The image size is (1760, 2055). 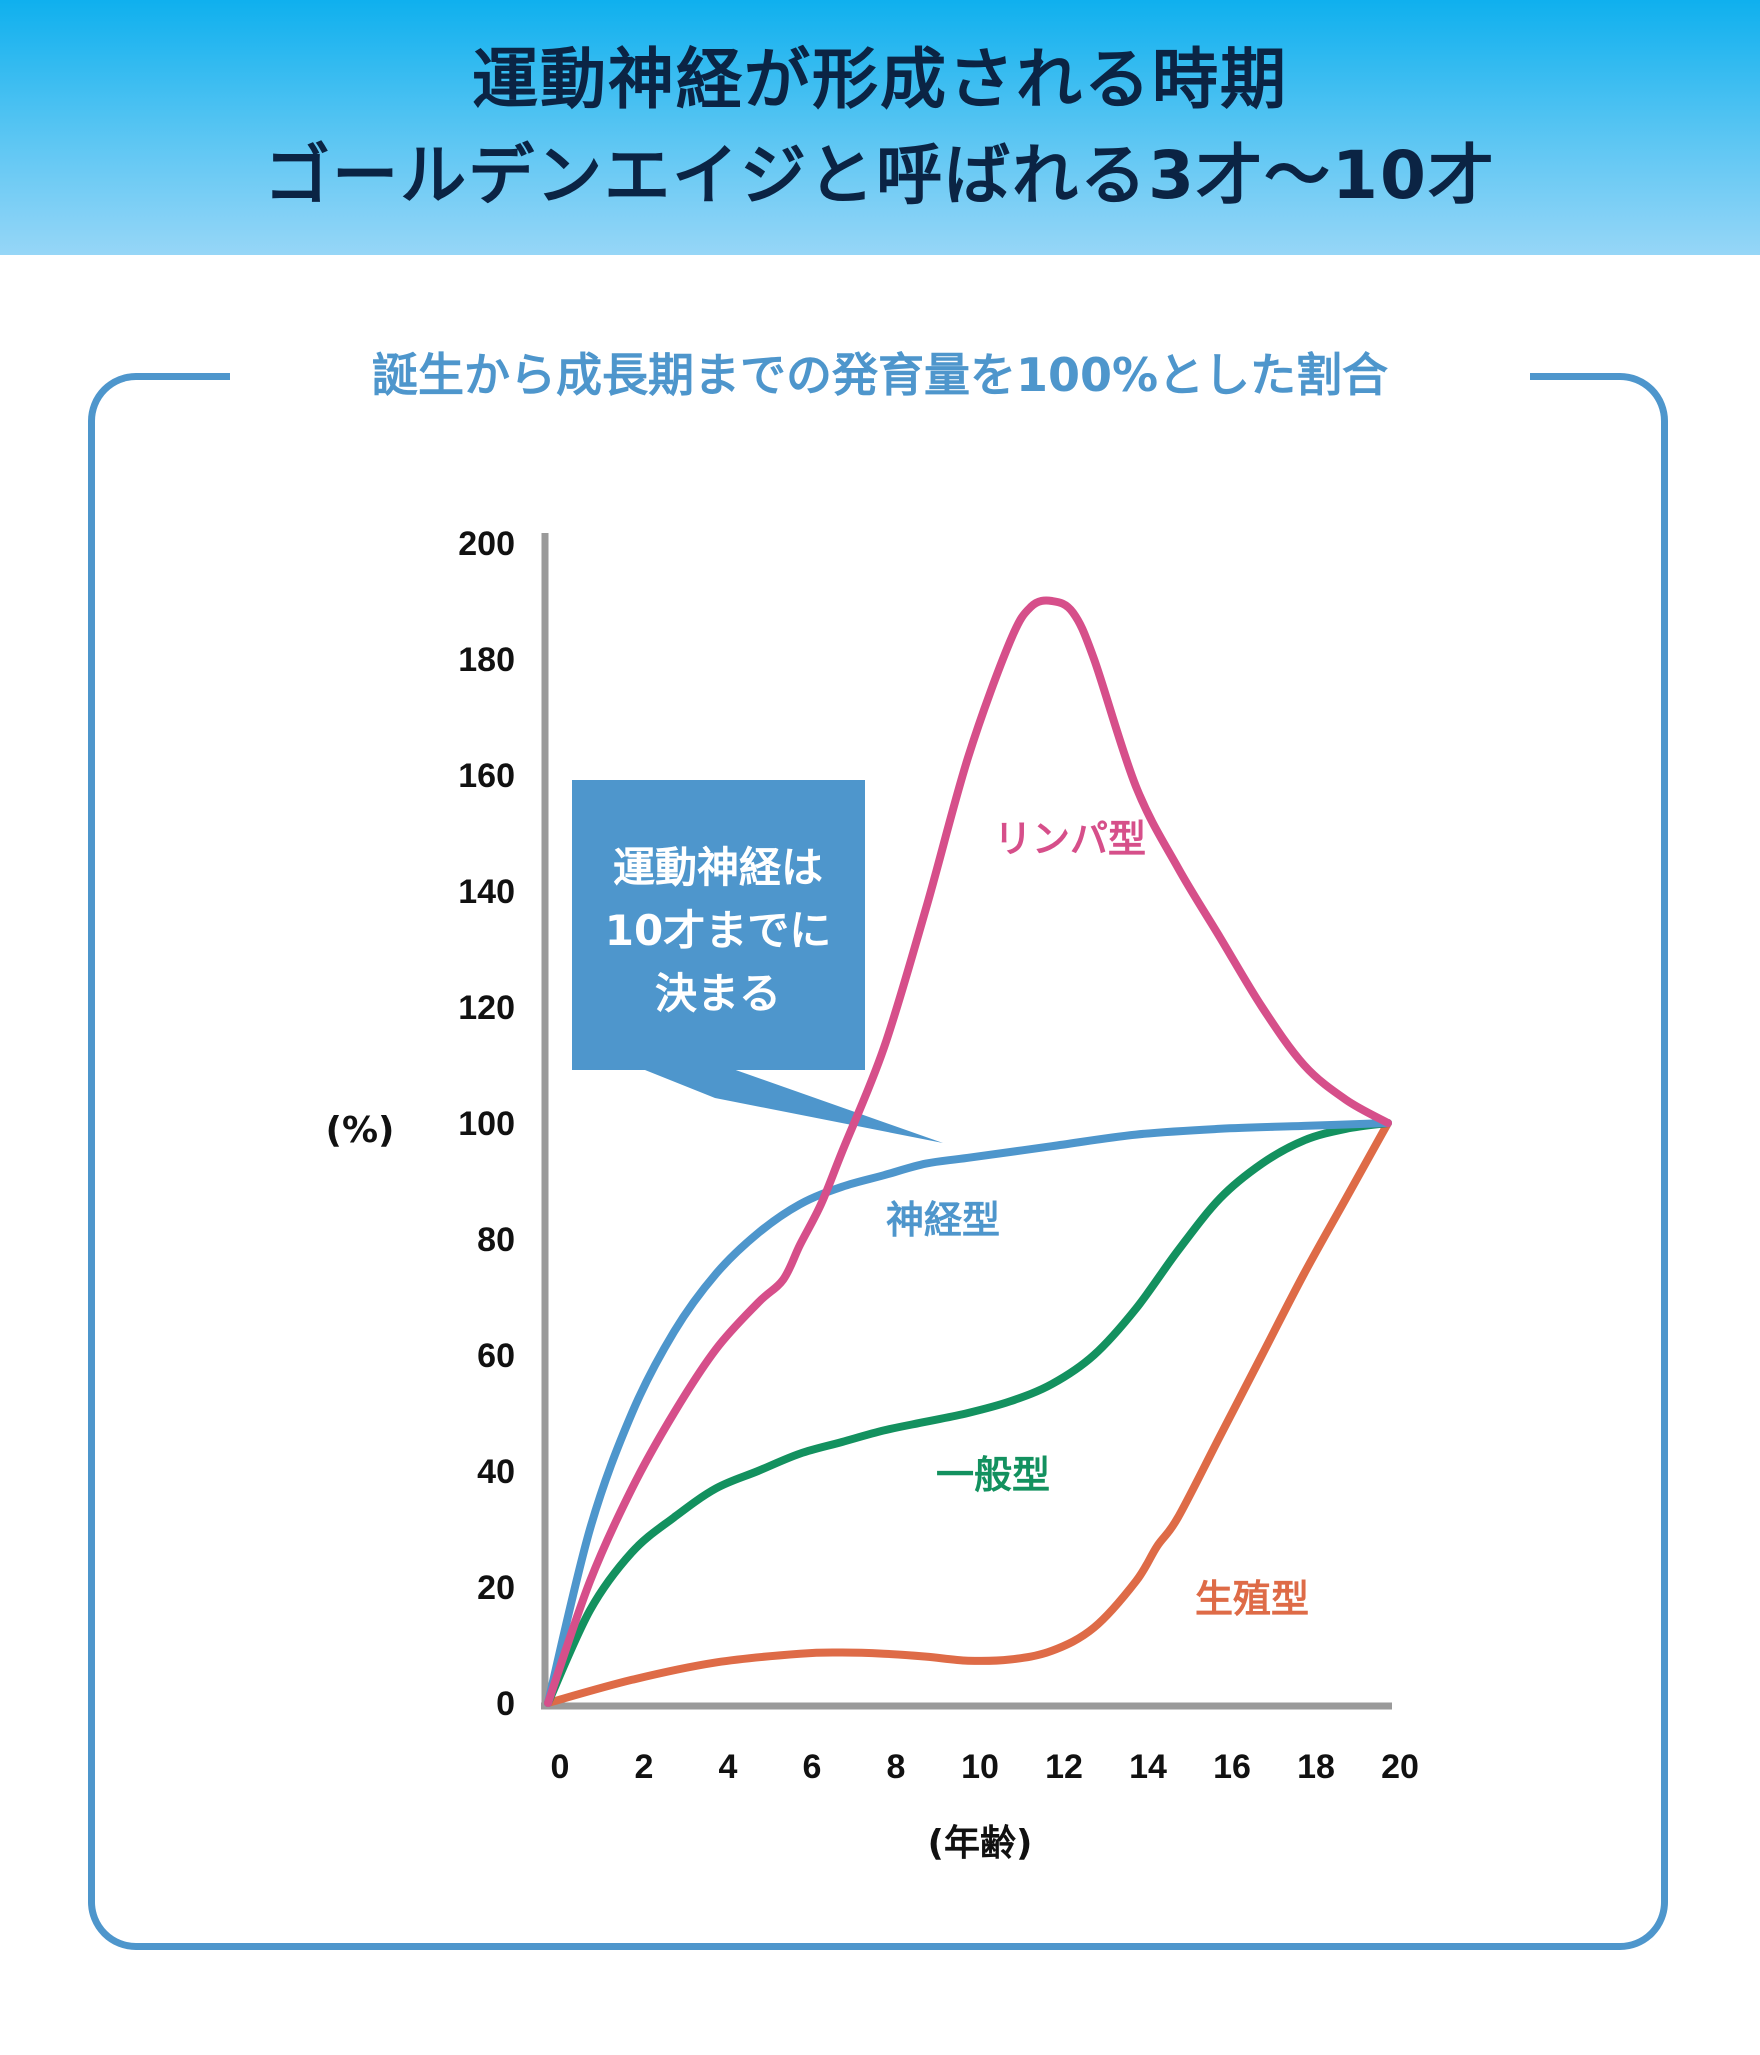 What do you see at coordinates (496, 1240) in the screenshot?
I see `y-tick-label: 80` at bounding box center [496, 1240].